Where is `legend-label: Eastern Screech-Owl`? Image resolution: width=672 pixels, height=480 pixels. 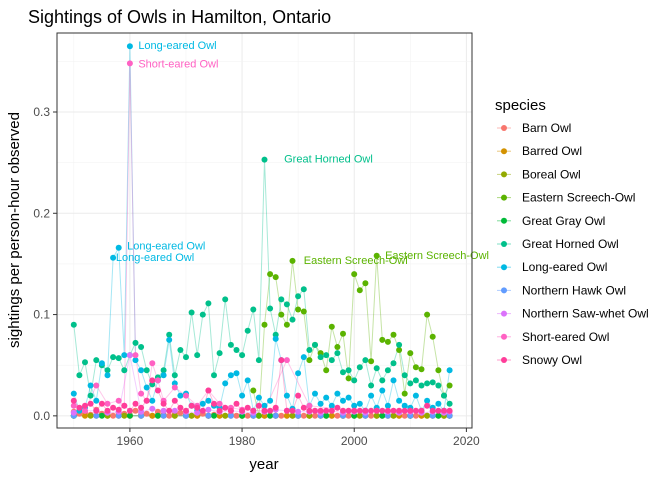 legend-label: Eastern Screech-Owl is located at coordinates (578, 198).